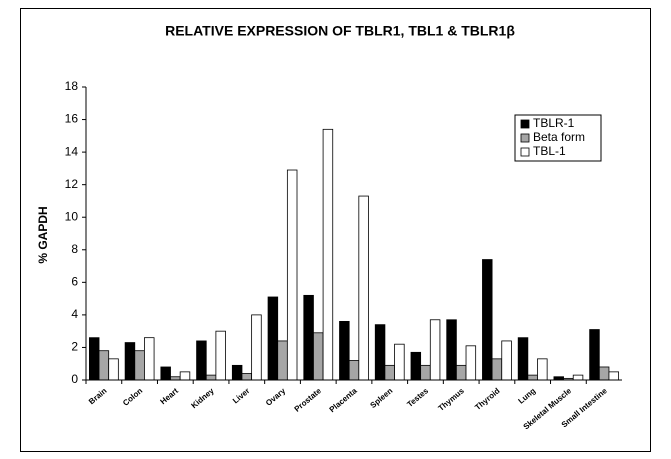 This screenshot has height=459, width=671. I want to click on y-tick-label: 12, so click(72, 184).